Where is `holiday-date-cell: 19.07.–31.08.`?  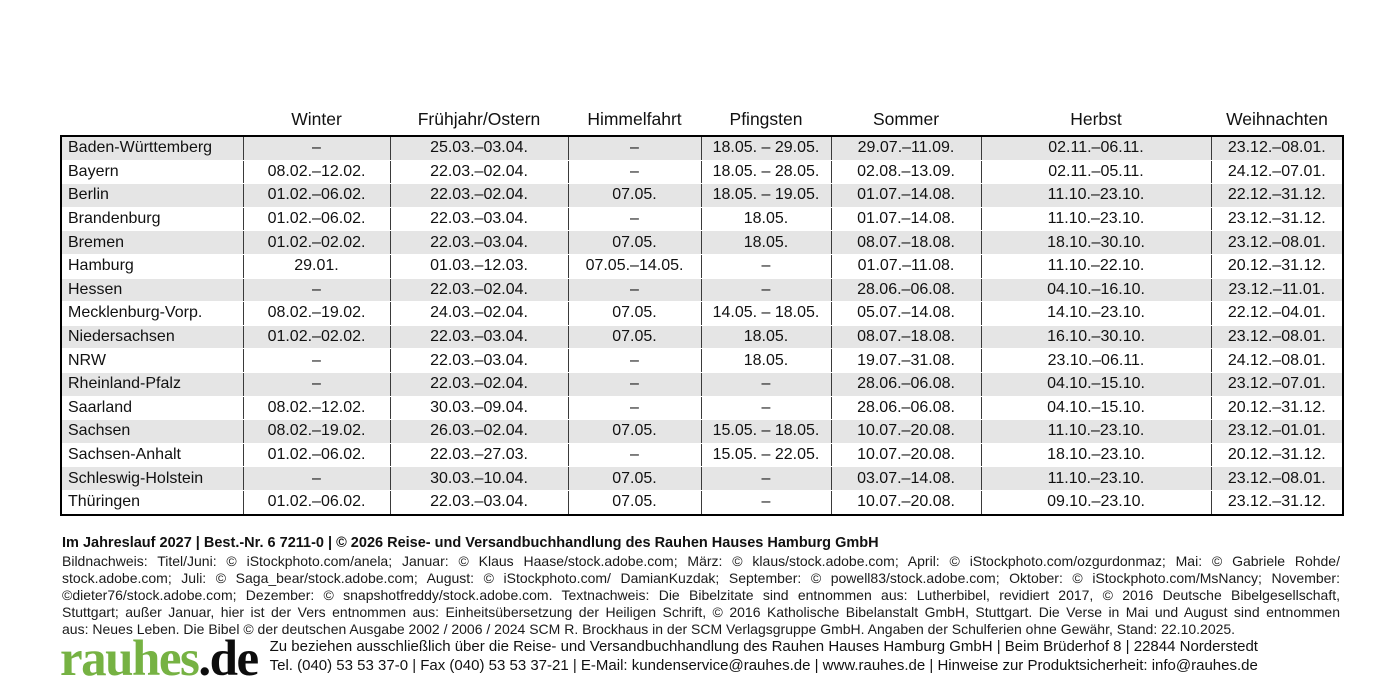
holiday-date-cell: 19.07.–31.08. is located at coordinates (906, 360).